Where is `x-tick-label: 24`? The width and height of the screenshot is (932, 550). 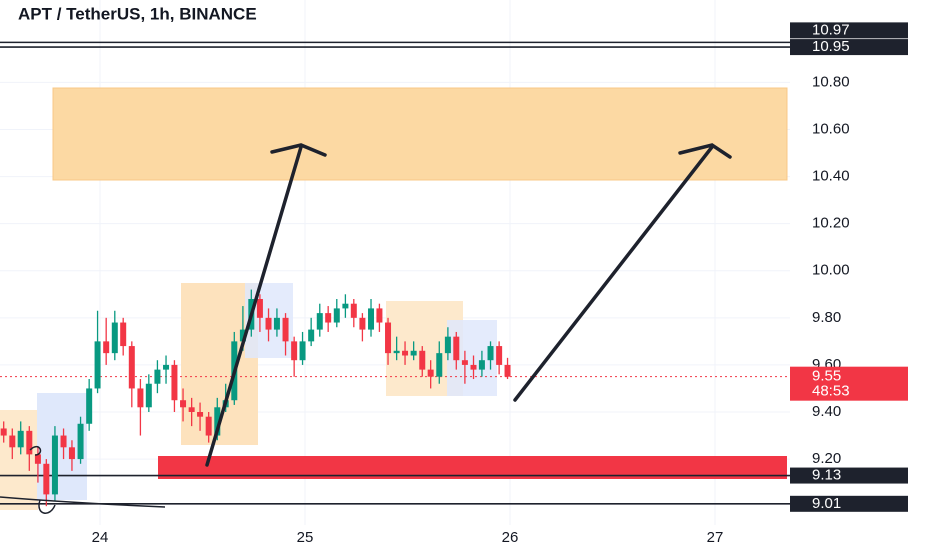
x-tick-label: 24 is located at coordinates (100, 537).